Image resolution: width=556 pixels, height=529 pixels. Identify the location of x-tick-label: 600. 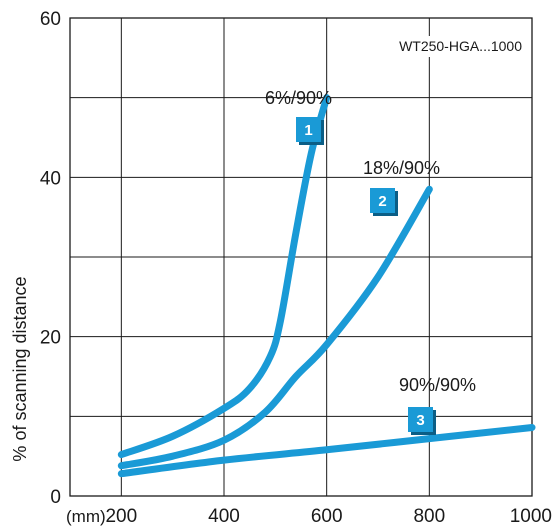
(327, 516).